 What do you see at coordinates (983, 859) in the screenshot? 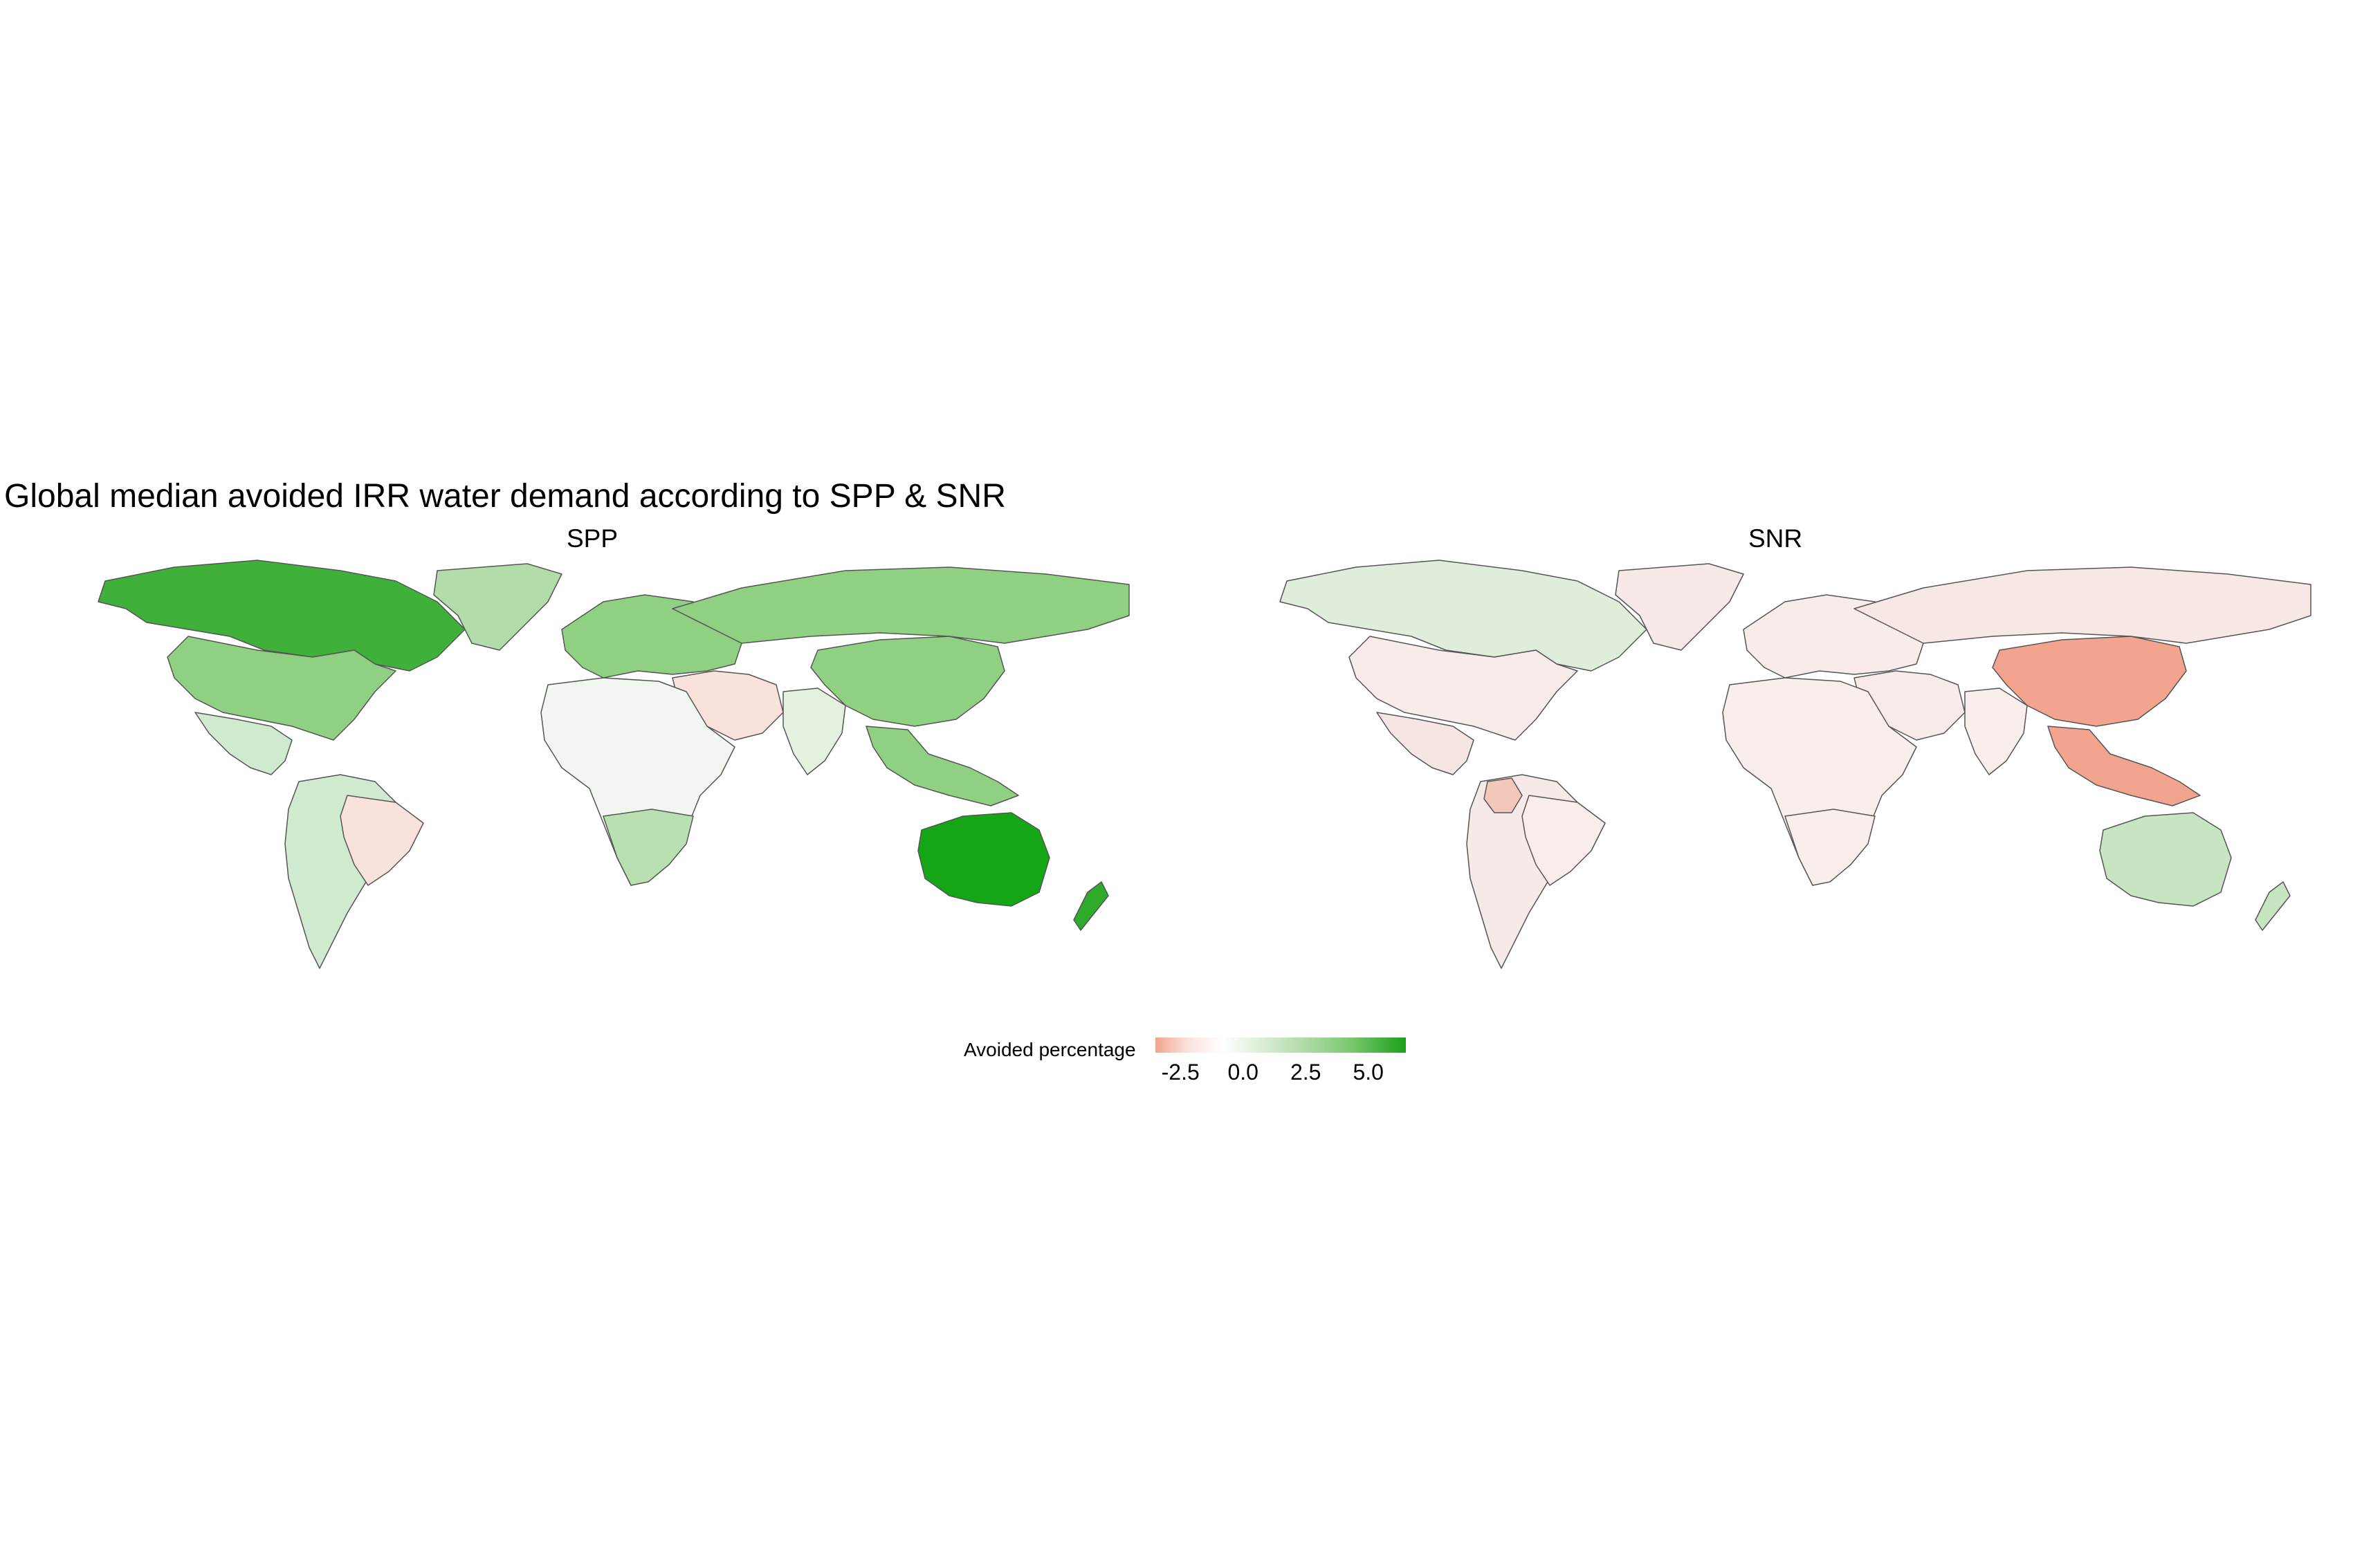
I see `spp-region-australia` at bounding box center [983, 859].